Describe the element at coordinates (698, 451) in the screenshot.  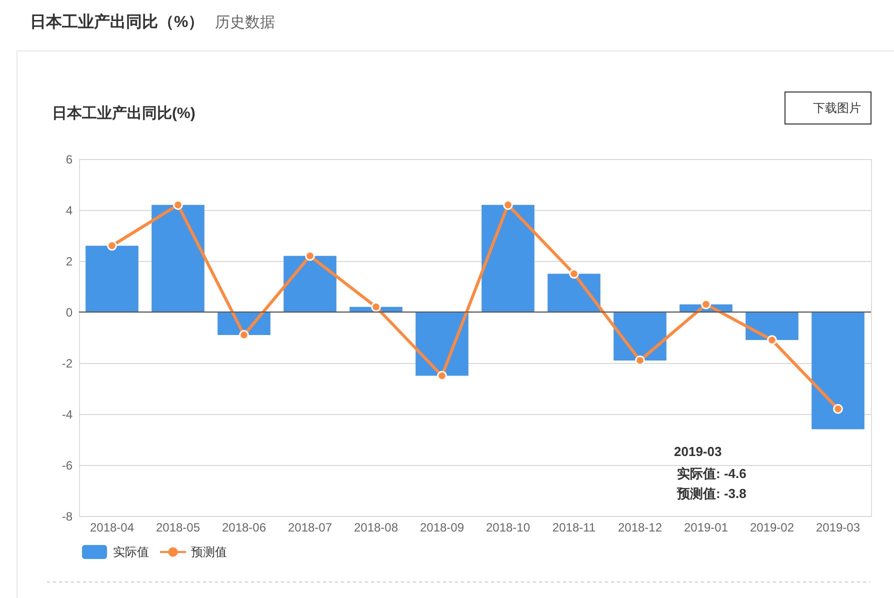
I see `annotation: 2019-03` at that location.